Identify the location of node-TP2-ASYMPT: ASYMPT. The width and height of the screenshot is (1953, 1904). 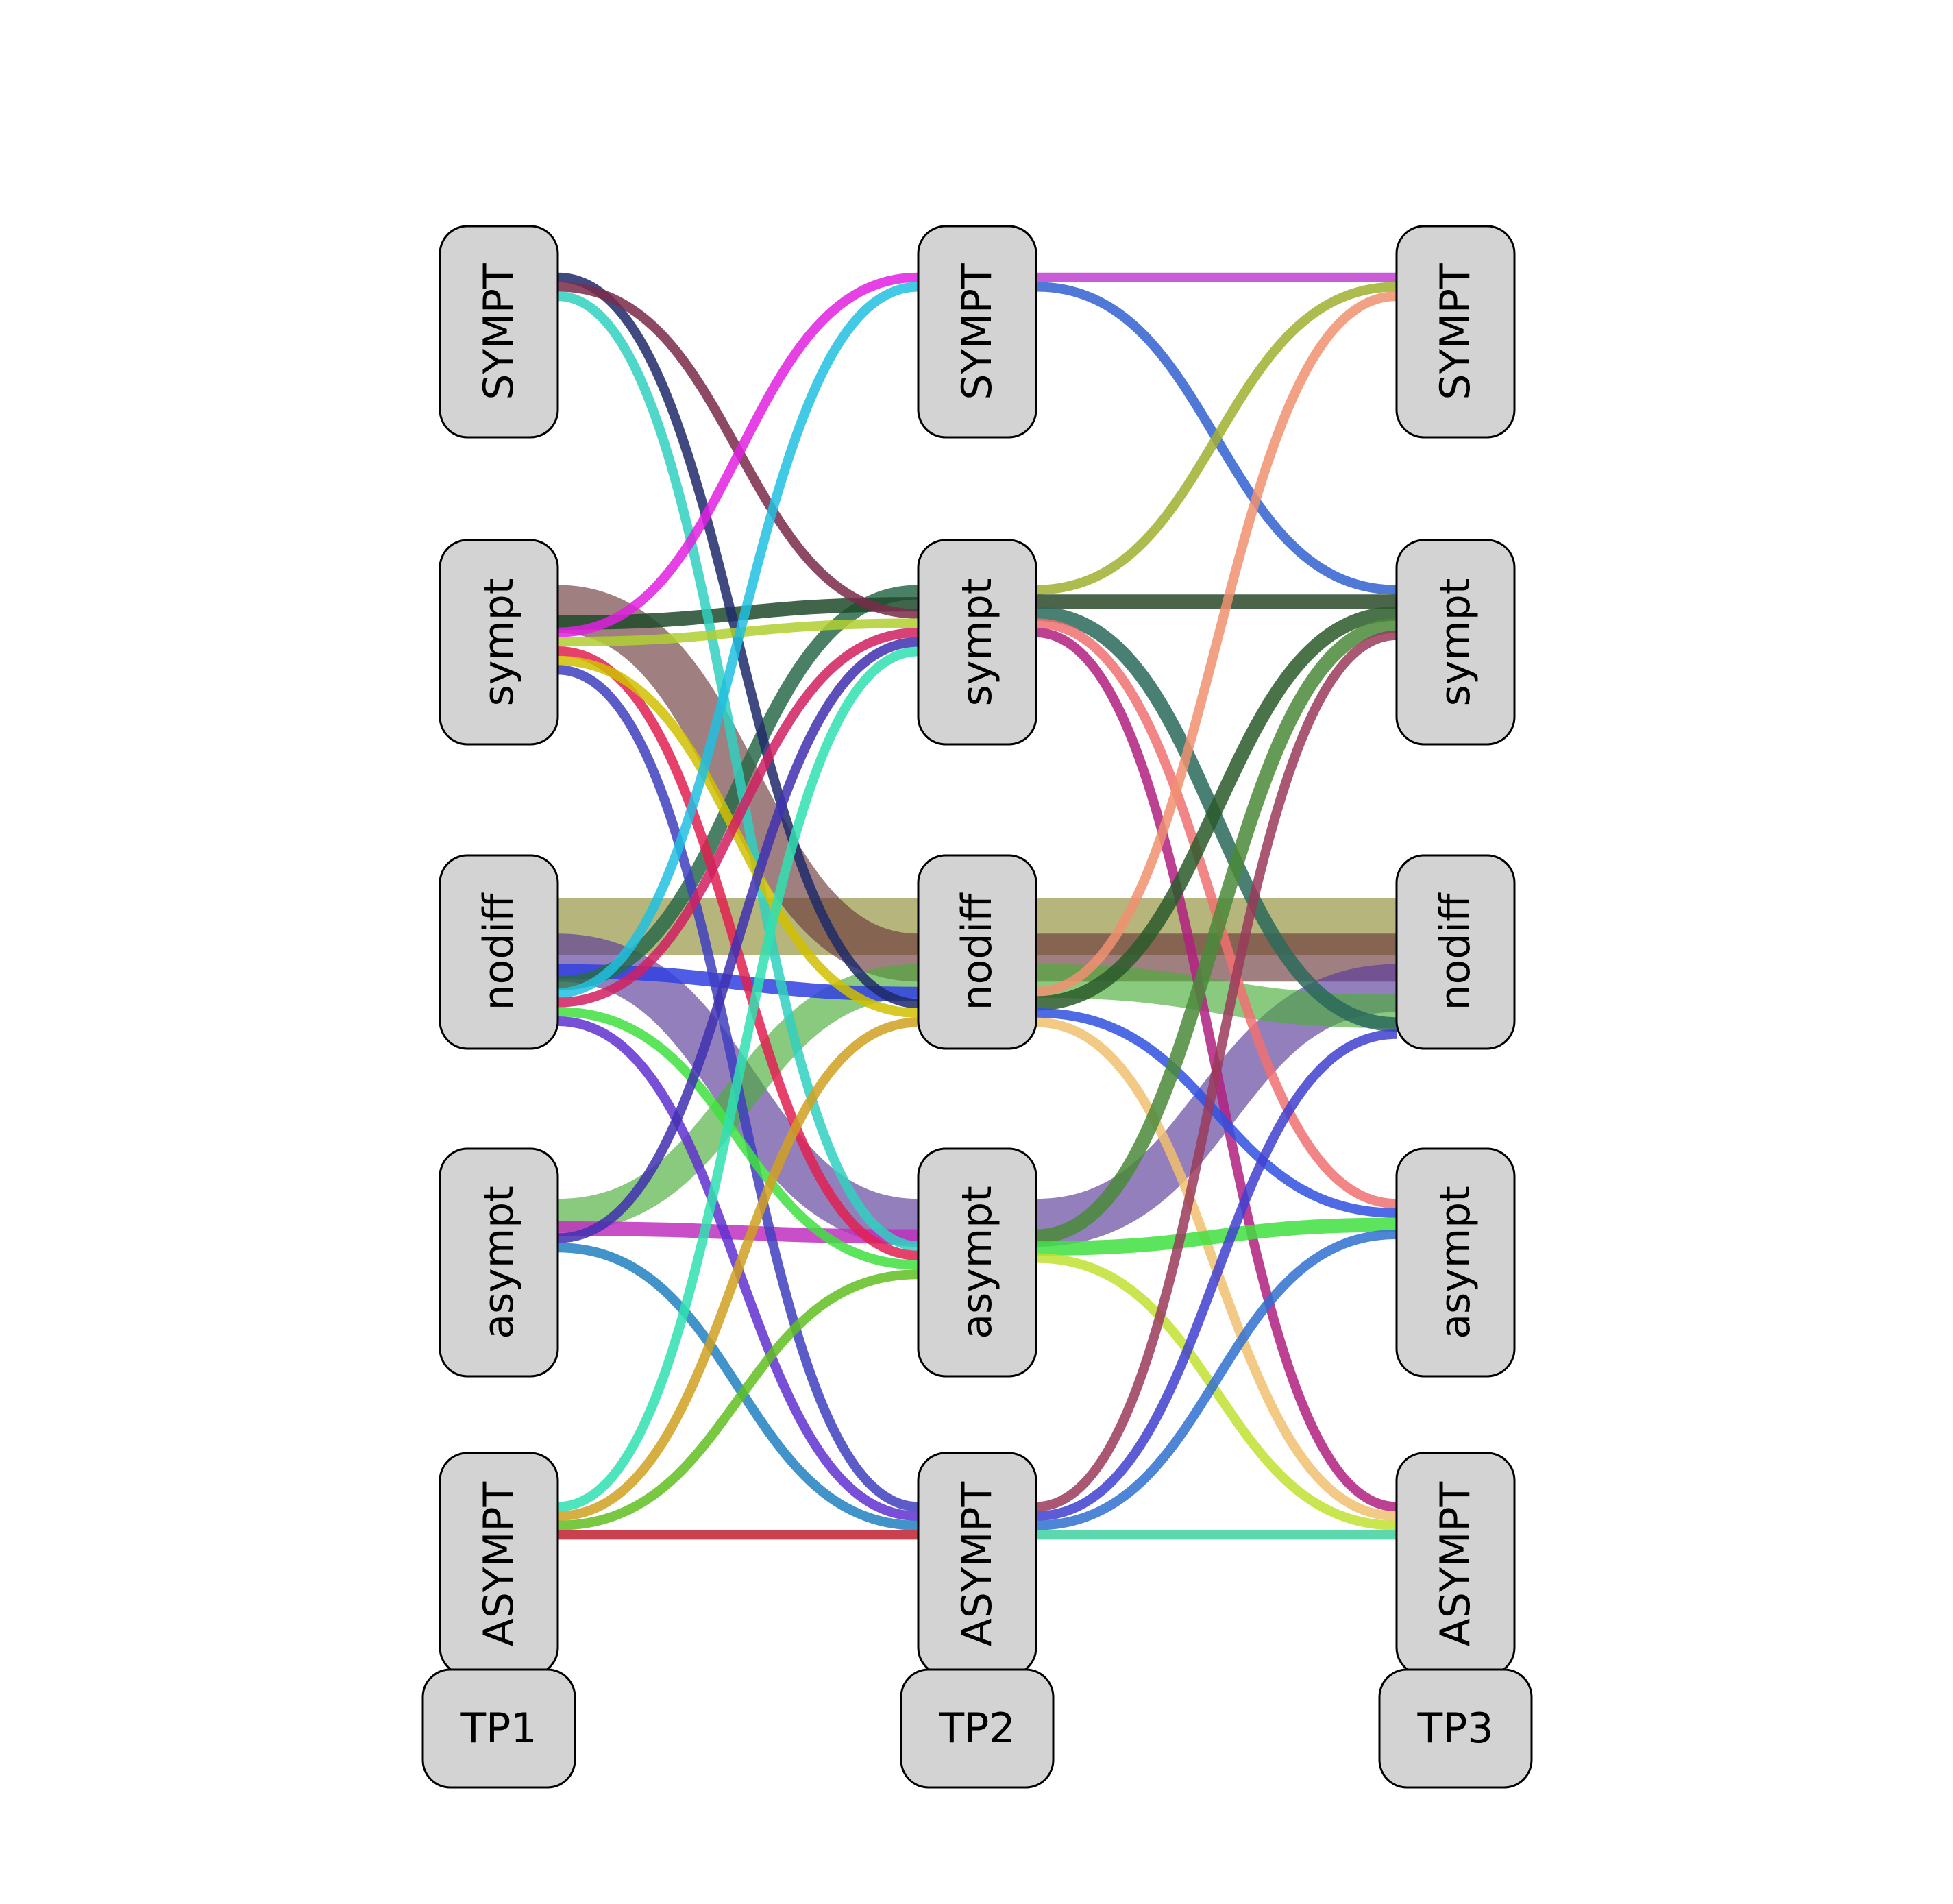
(977, 1564).